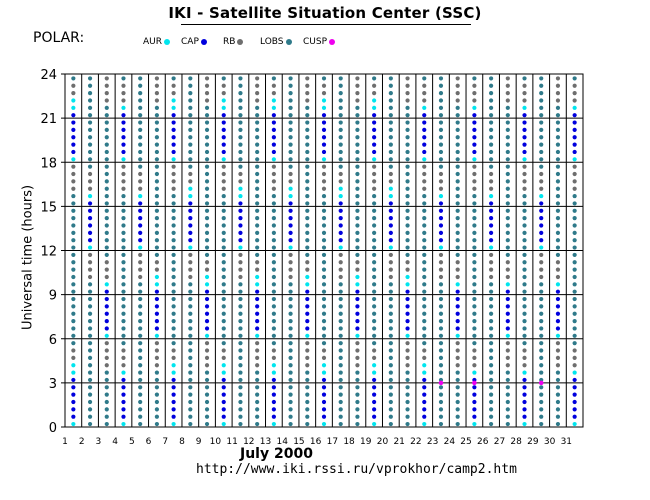 The image size is (650, 500). What do you see at coordinates (415, 442) in the screenshot?
I see `x-tick-label: 22` at bounding box center [415, 442].